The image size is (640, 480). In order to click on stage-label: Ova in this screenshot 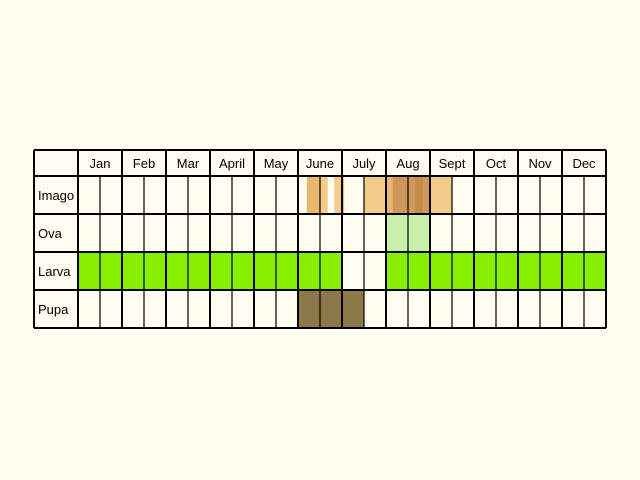, I will do `click(50, 233)`.